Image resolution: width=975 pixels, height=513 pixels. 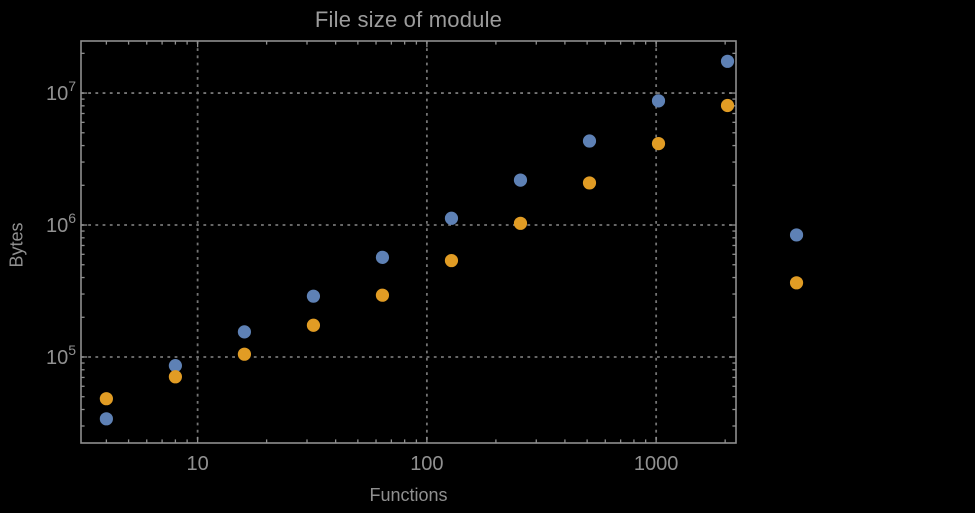 I want to click on x-tick-label: 100, so click(x=426, y=464).